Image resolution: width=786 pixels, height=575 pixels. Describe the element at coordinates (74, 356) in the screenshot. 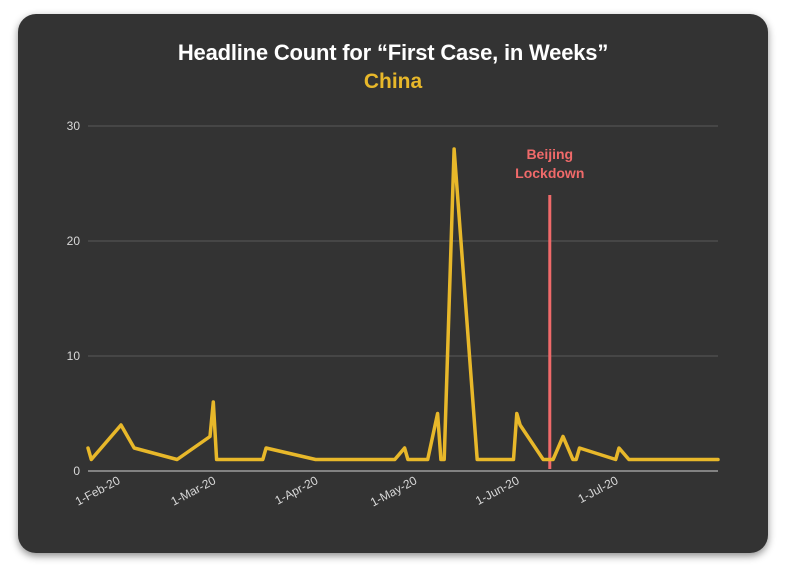

I see `y-tick-label: 10` at that location.